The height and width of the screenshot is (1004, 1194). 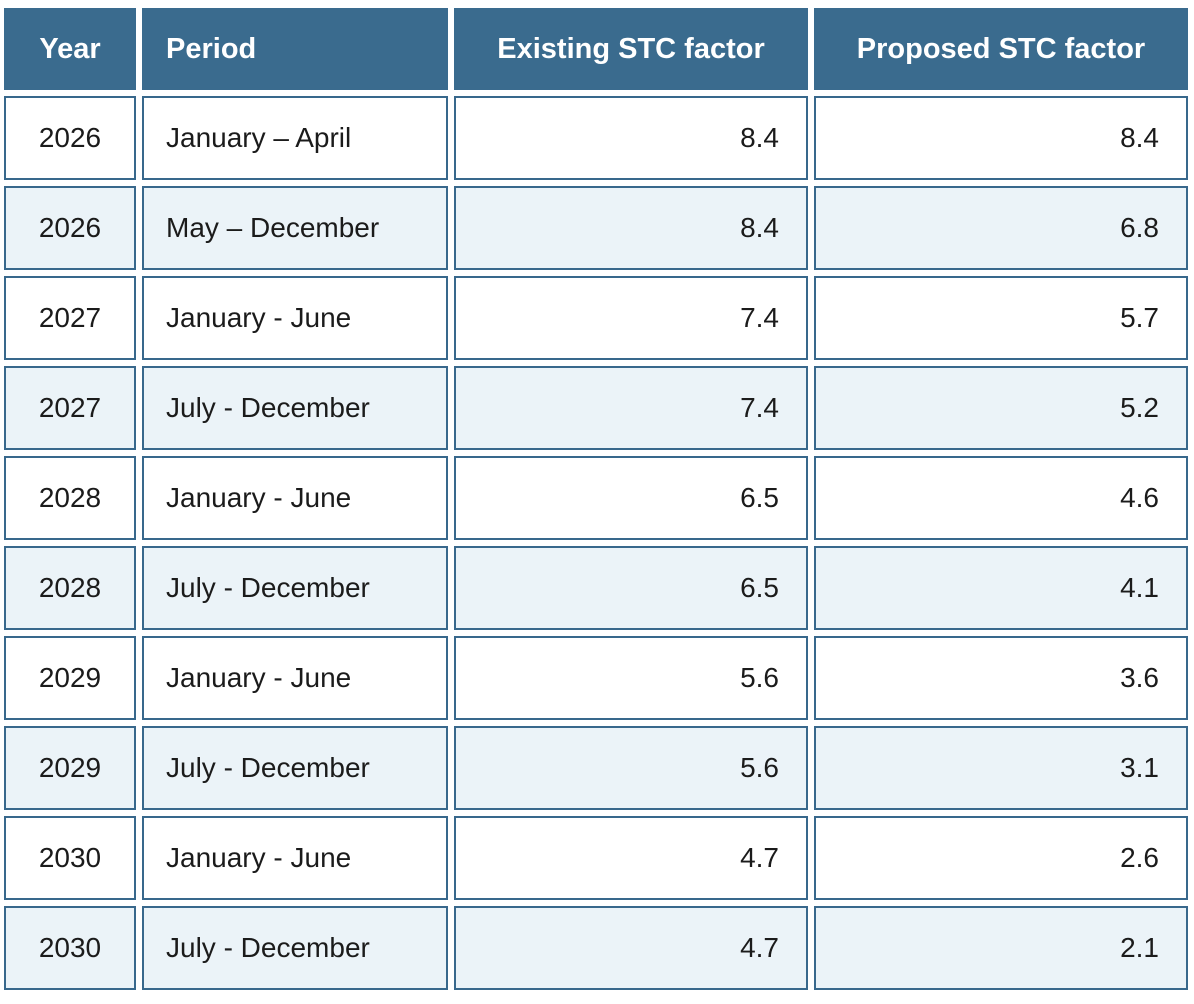 I want to click on proposed-stc-cell: 8.4, so click(x=1001, y=138).